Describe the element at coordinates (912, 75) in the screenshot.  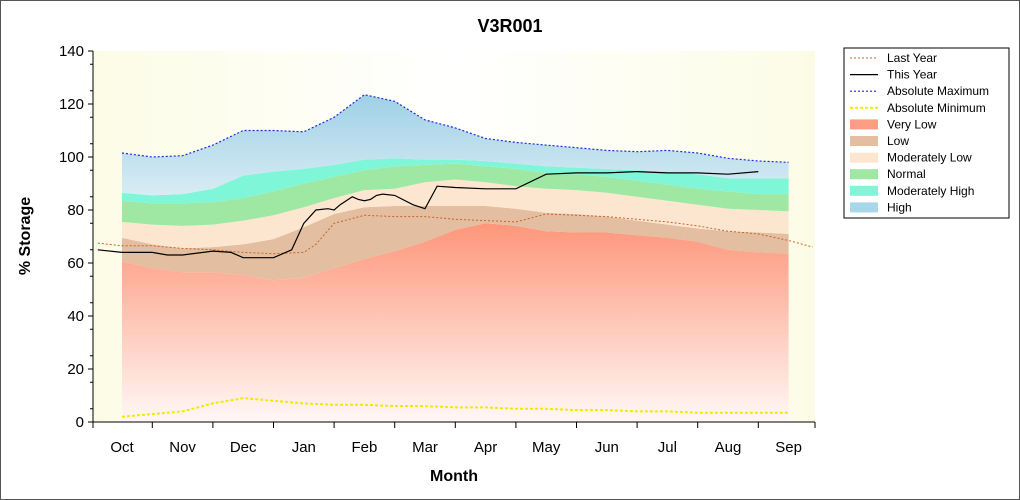
I see `legend-label-this-year: This Year` at that location.